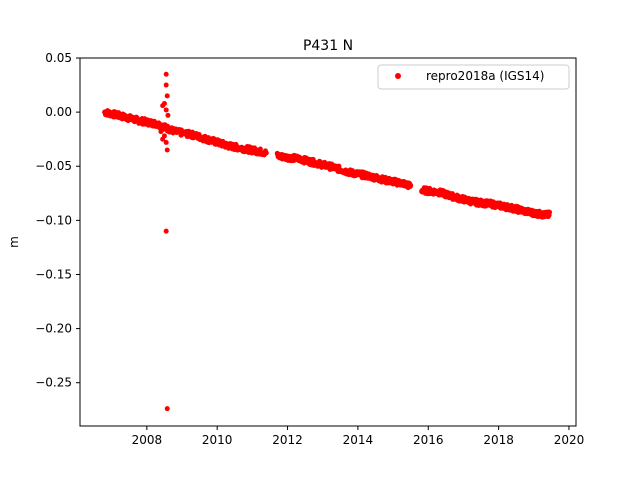 The image size is (640, 480). I want to click on y-tick-label: 0.05, so click(58, 58).